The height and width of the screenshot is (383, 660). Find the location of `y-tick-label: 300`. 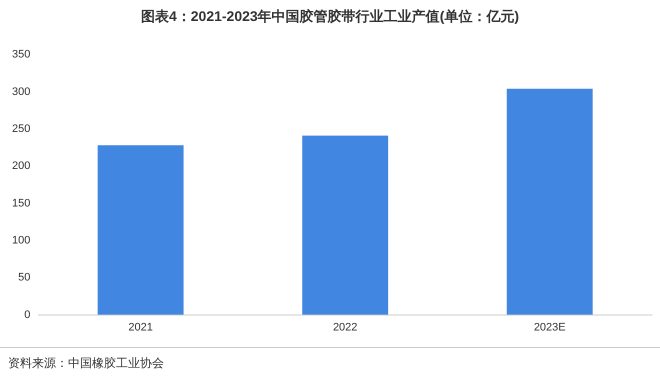

y-tick-label: 300 is located at coordinates (21, 92).